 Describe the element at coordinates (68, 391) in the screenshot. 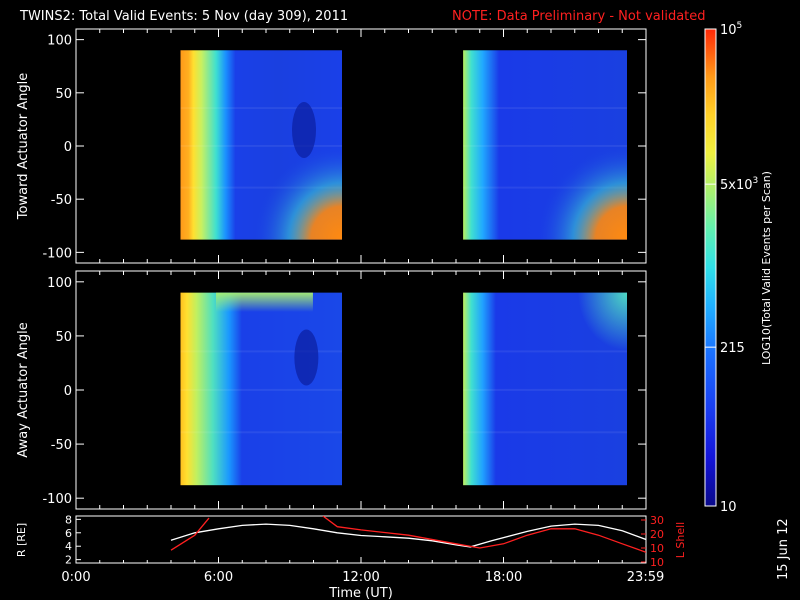

I see `away-ytick-label-2: 0` at that location.